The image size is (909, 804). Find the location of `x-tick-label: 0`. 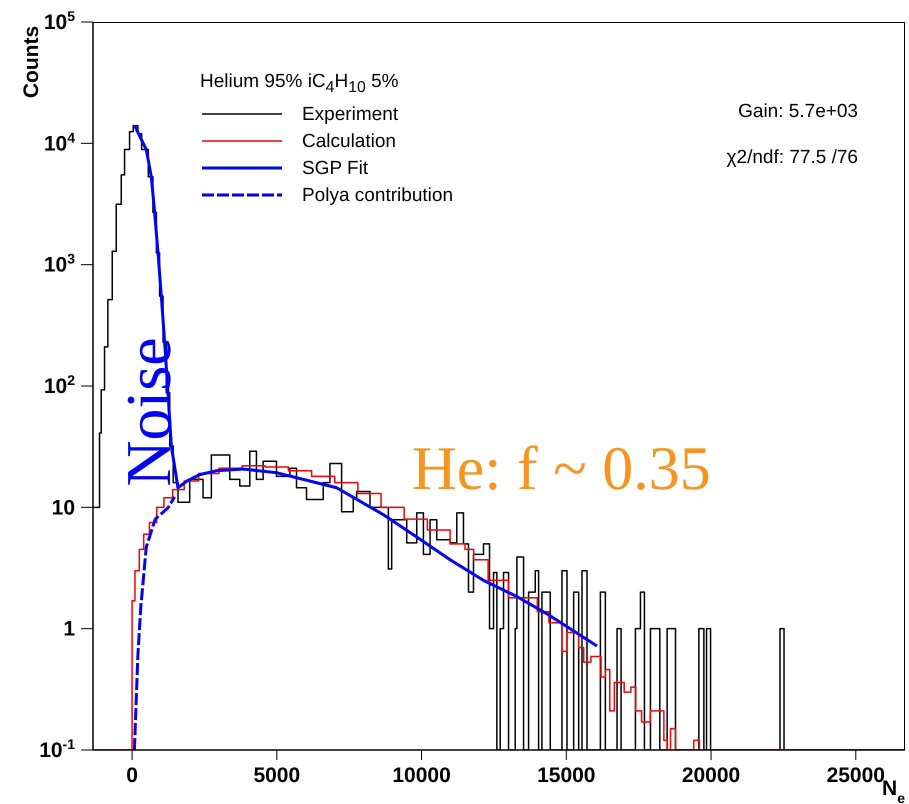

x-tick-label: 0 is located at coordinates (132, 775).